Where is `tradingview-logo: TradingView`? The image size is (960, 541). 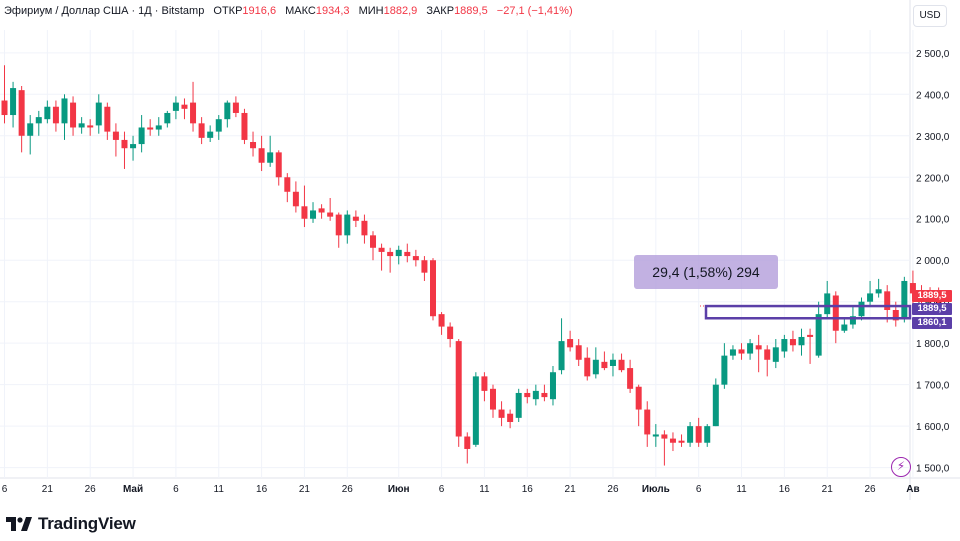
tradingview-logo: TradingView is located at coordinates (71, 524).